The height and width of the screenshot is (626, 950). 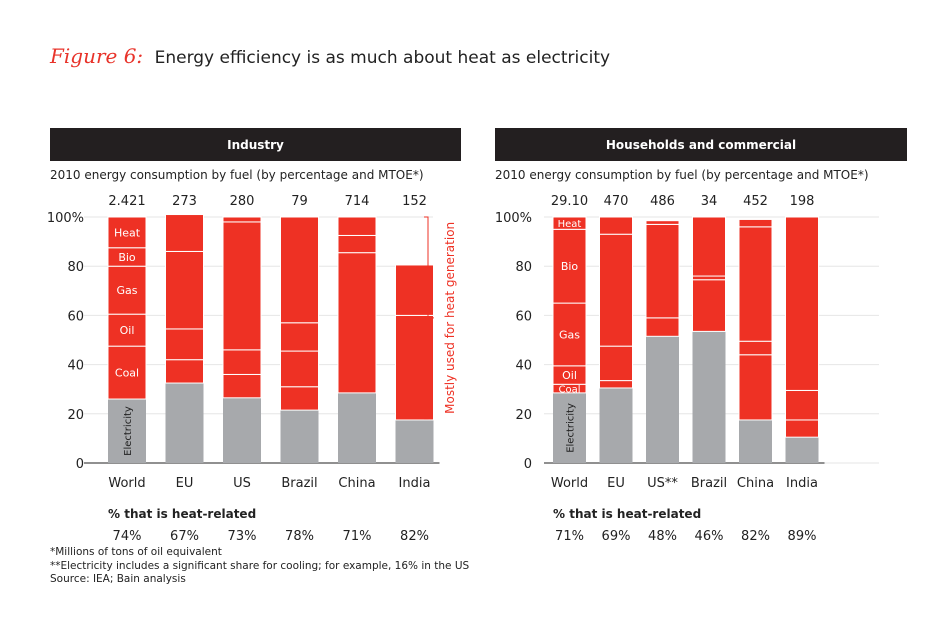 I want to click on p2-bar-1-electricity, so click(x=616, y=425).